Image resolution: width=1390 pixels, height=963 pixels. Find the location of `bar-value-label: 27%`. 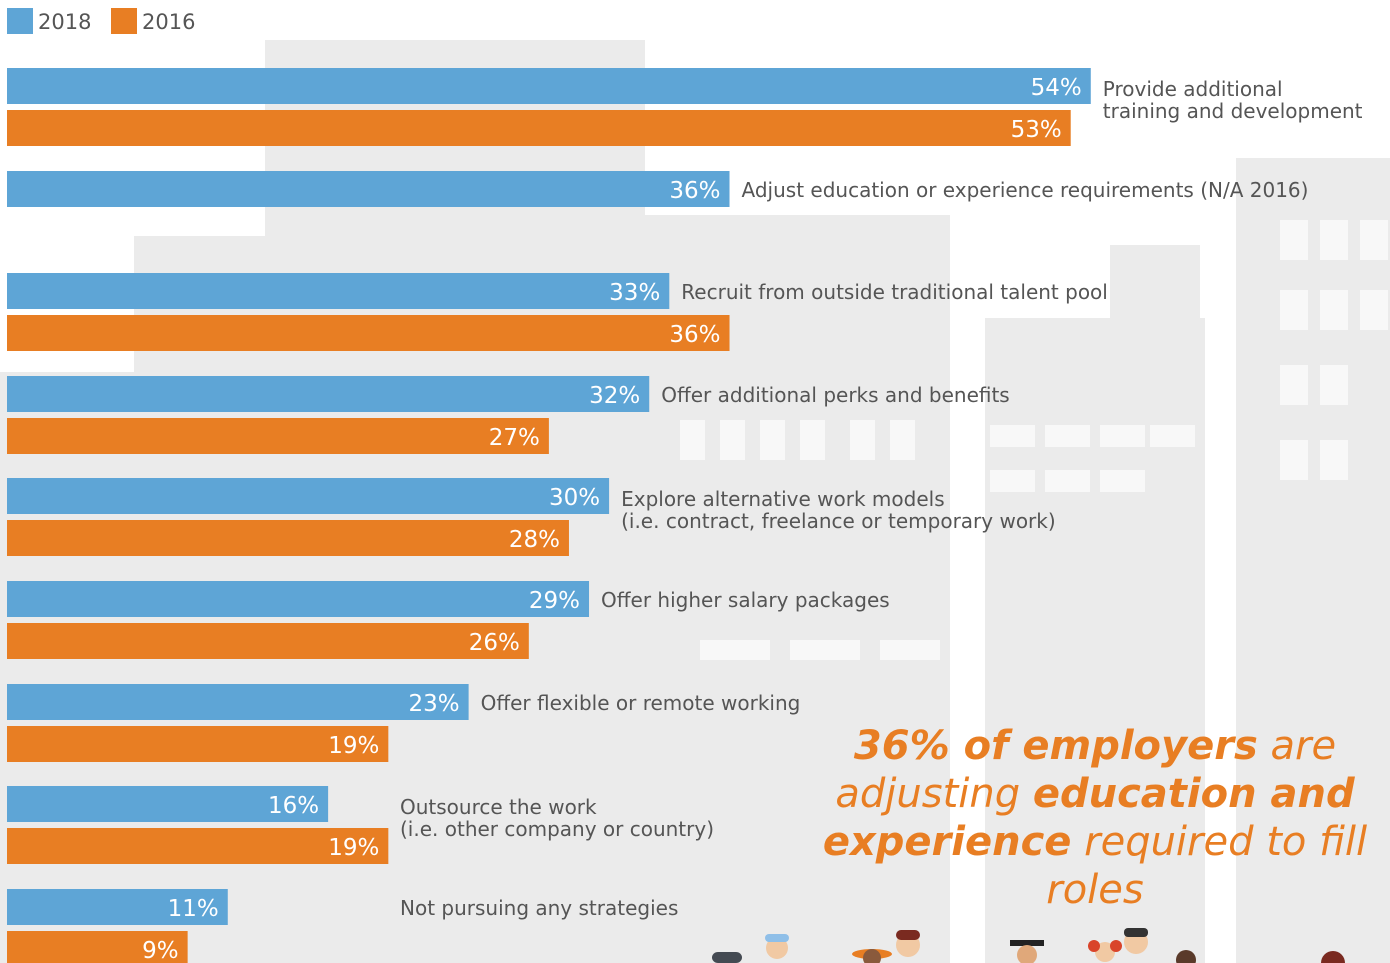

bar-value-label: 27% is located at coordinates (514, 438).